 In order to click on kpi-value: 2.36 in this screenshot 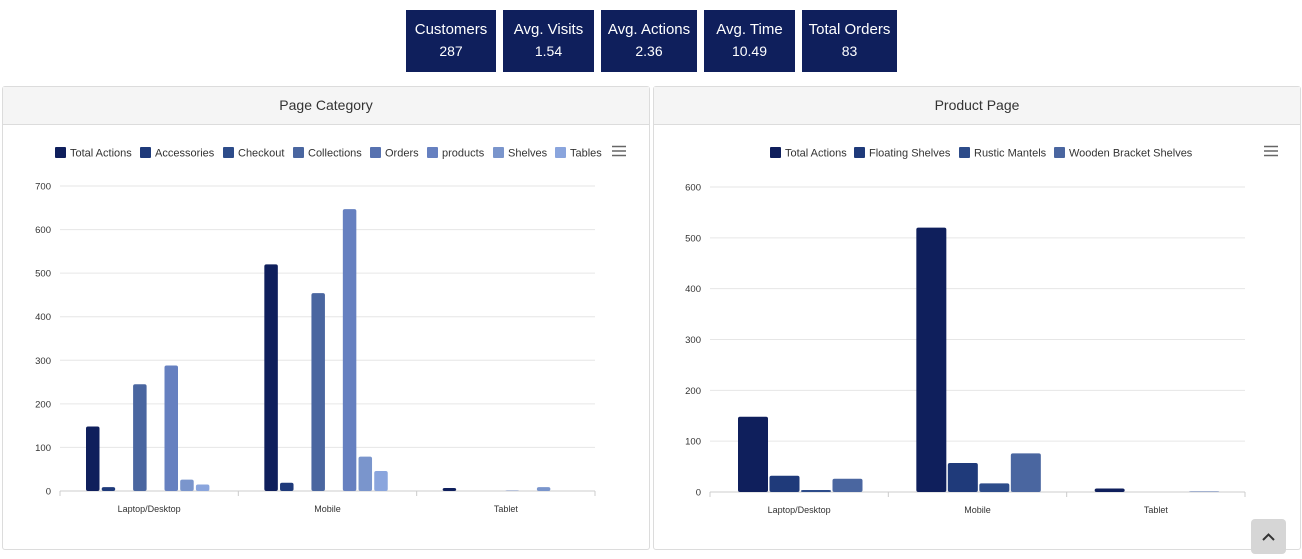, I will do `click(649, 51)`.